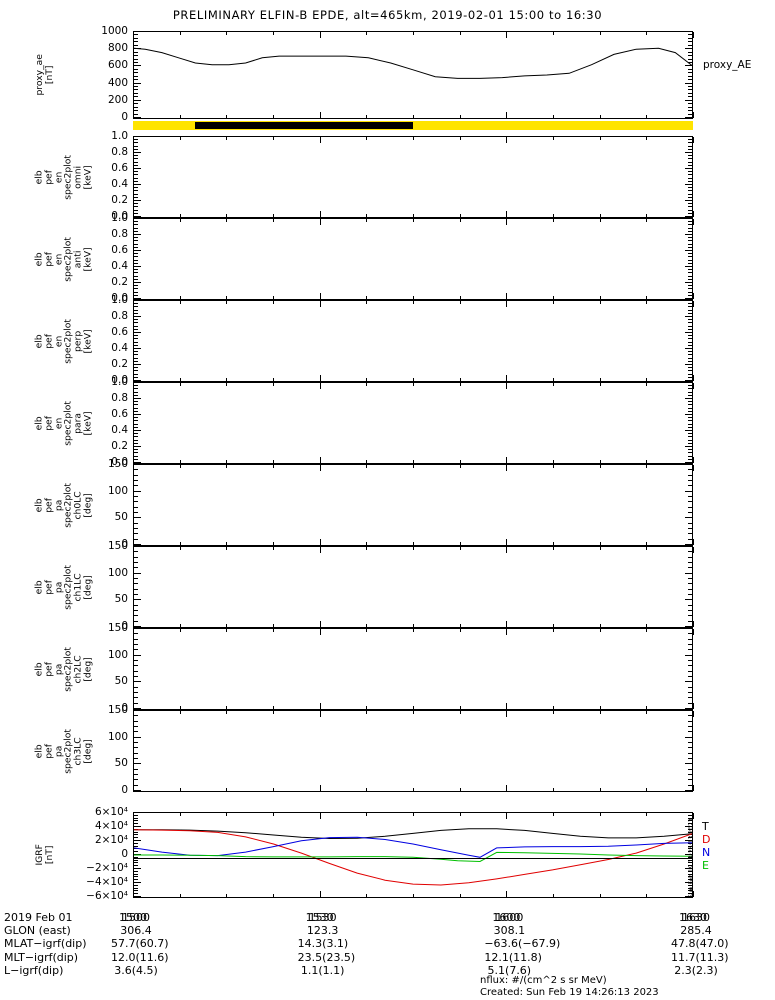 The image size is (775, 1000). I want to click on table-cell: 11.7(11.3), so click(700, 957).